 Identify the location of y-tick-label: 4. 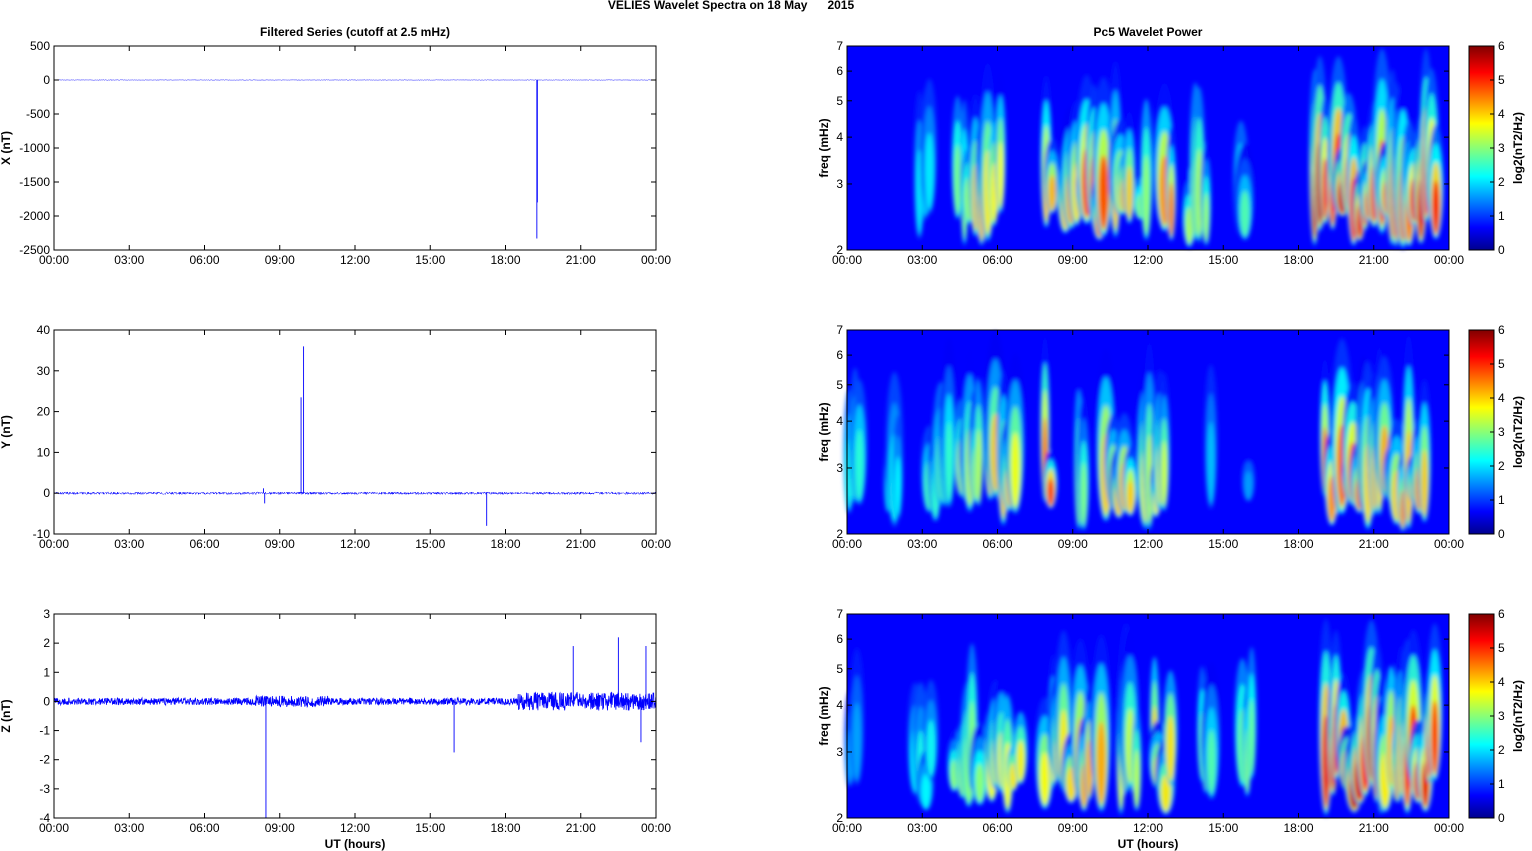
(839, 421).